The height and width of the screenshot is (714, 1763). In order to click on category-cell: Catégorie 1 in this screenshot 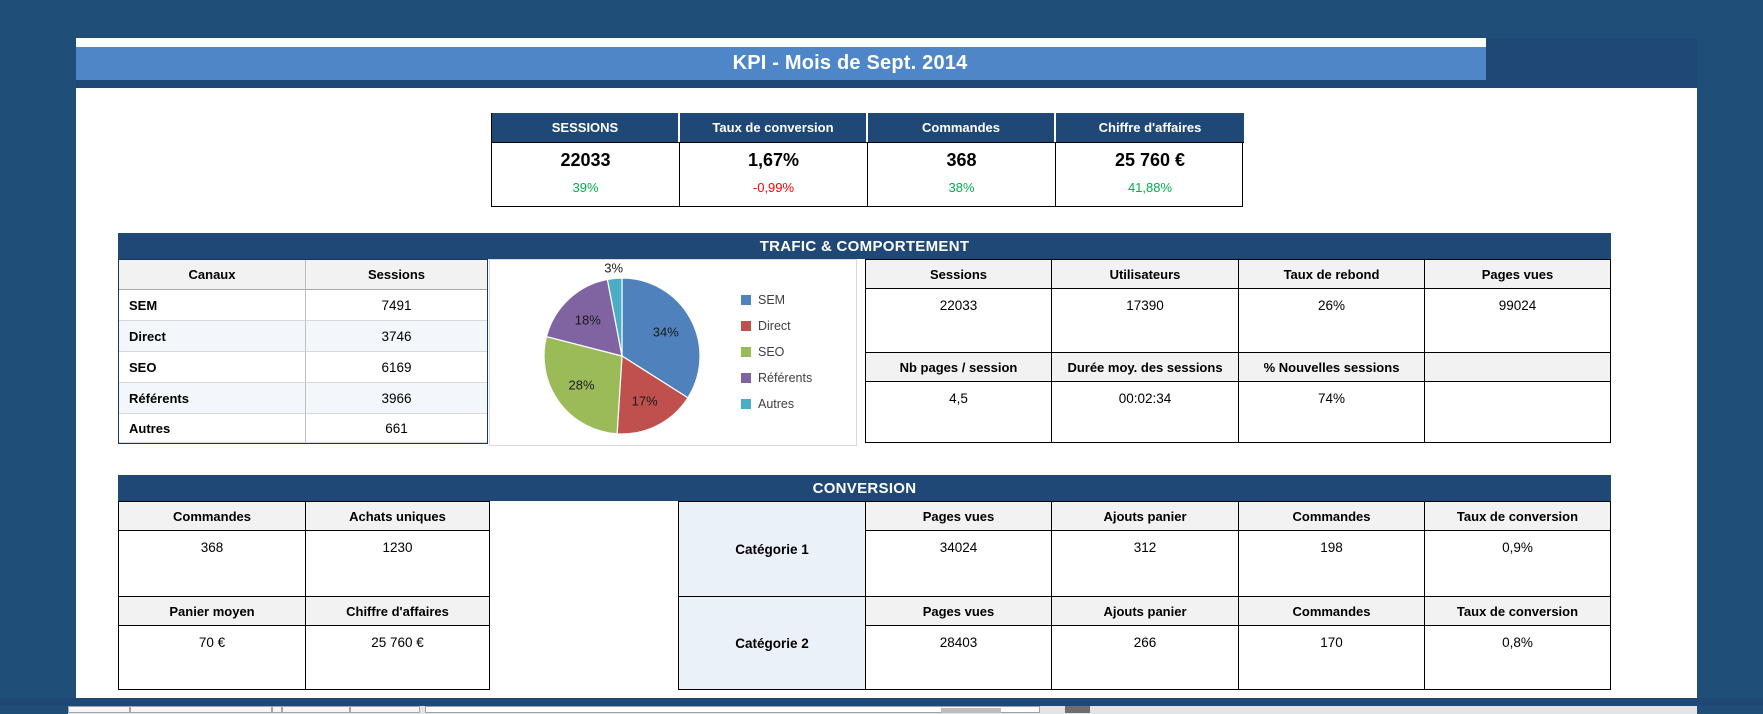, I will do `click(772, 549)`.